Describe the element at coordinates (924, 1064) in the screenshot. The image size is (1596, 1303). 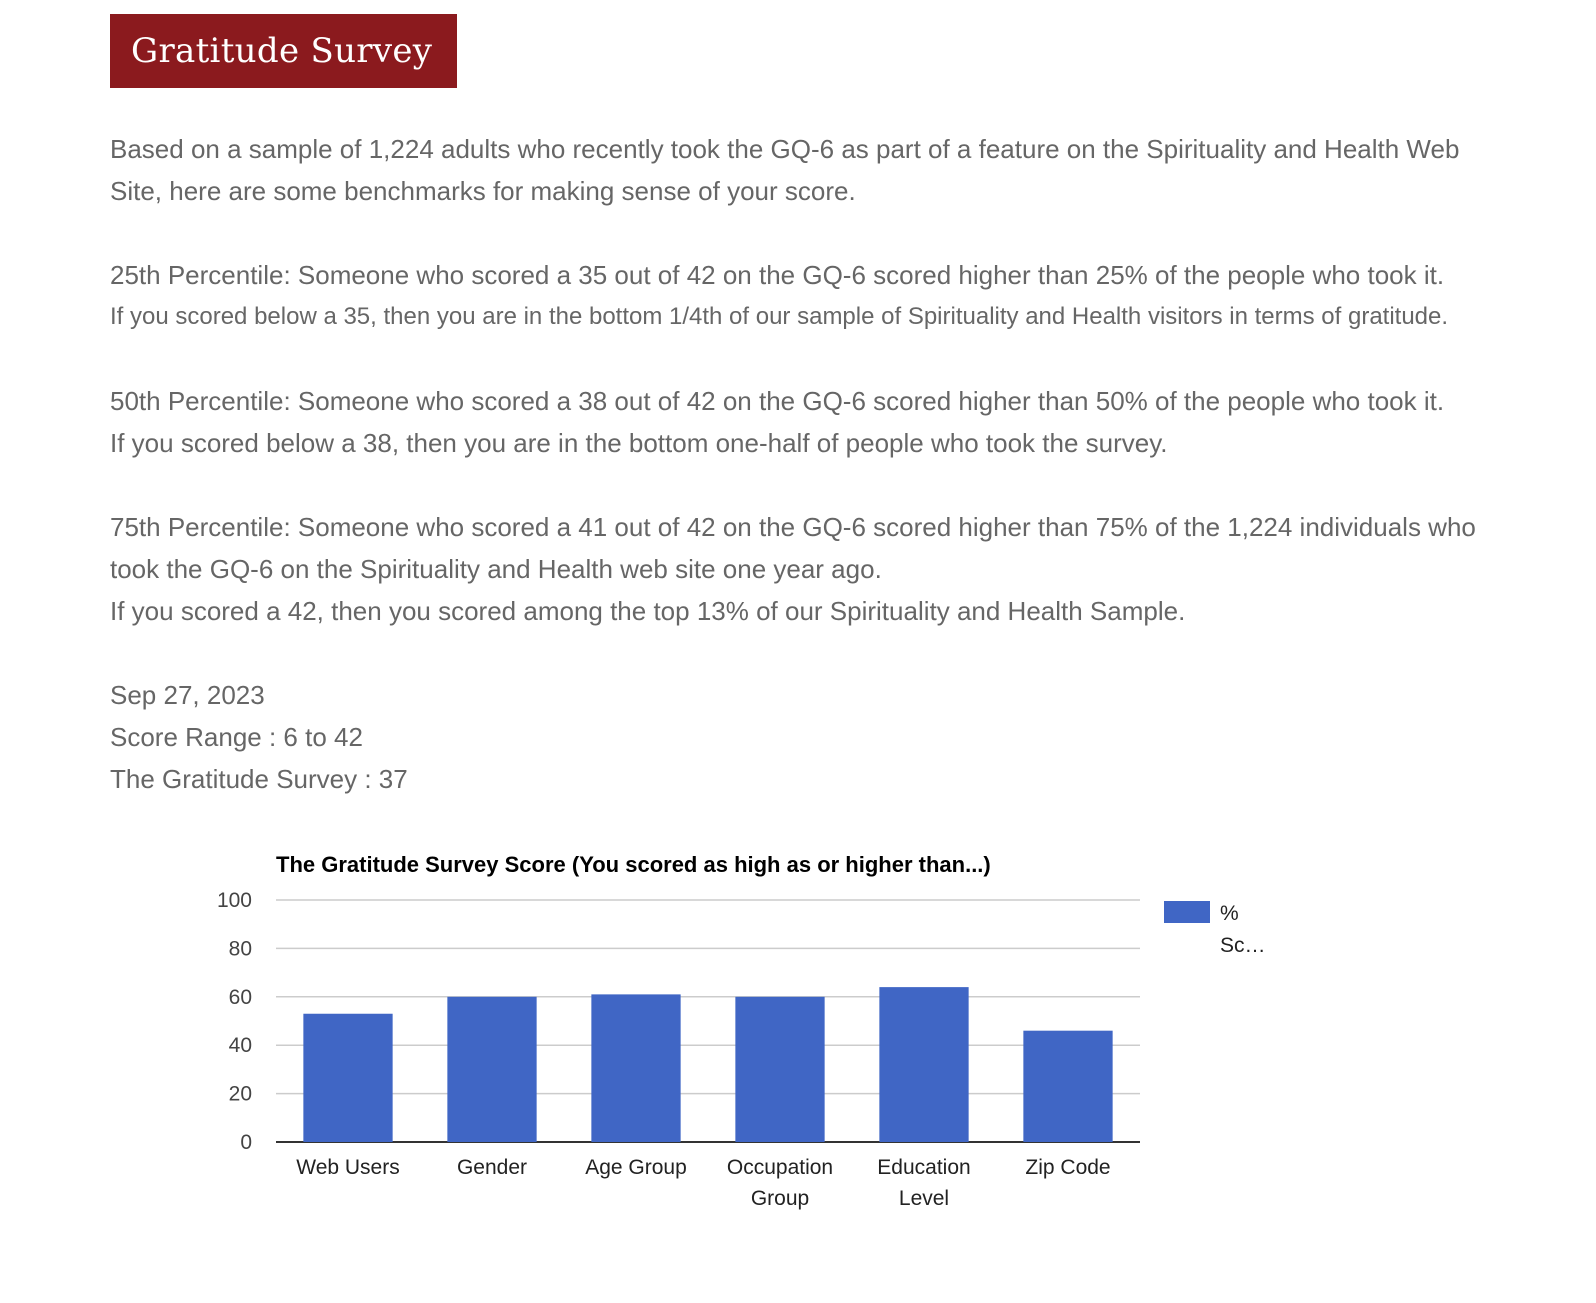
I see `bar-education-level` at that location.